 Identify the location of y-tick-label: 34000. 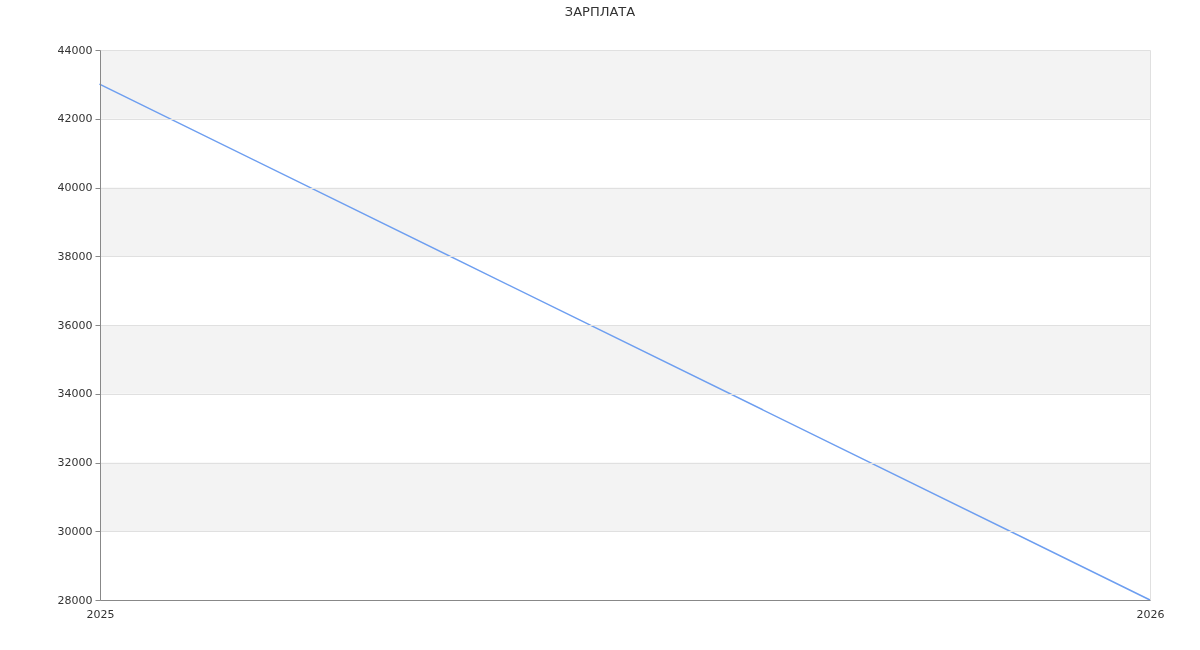
(75, 394).